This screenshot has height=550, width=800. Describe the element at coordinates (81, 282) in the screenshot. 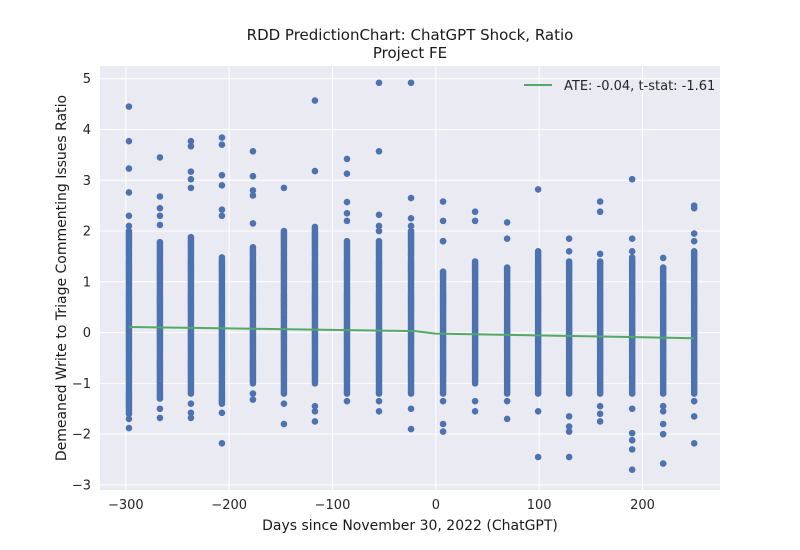

I see `y-axis-ticks: −3 −2 −1 0 1 2 3 4 5` at that location.